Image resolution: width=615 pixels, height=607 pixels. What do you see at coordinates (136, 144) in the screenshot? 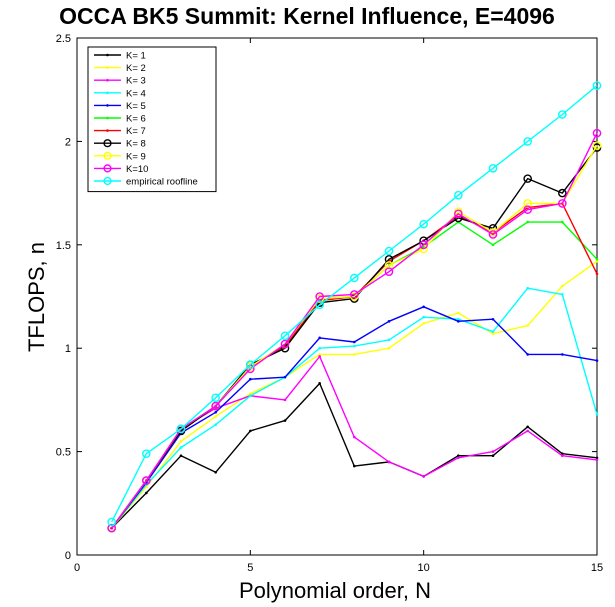
I see `legend-label: K= 8` at bounding box center [136, 144].